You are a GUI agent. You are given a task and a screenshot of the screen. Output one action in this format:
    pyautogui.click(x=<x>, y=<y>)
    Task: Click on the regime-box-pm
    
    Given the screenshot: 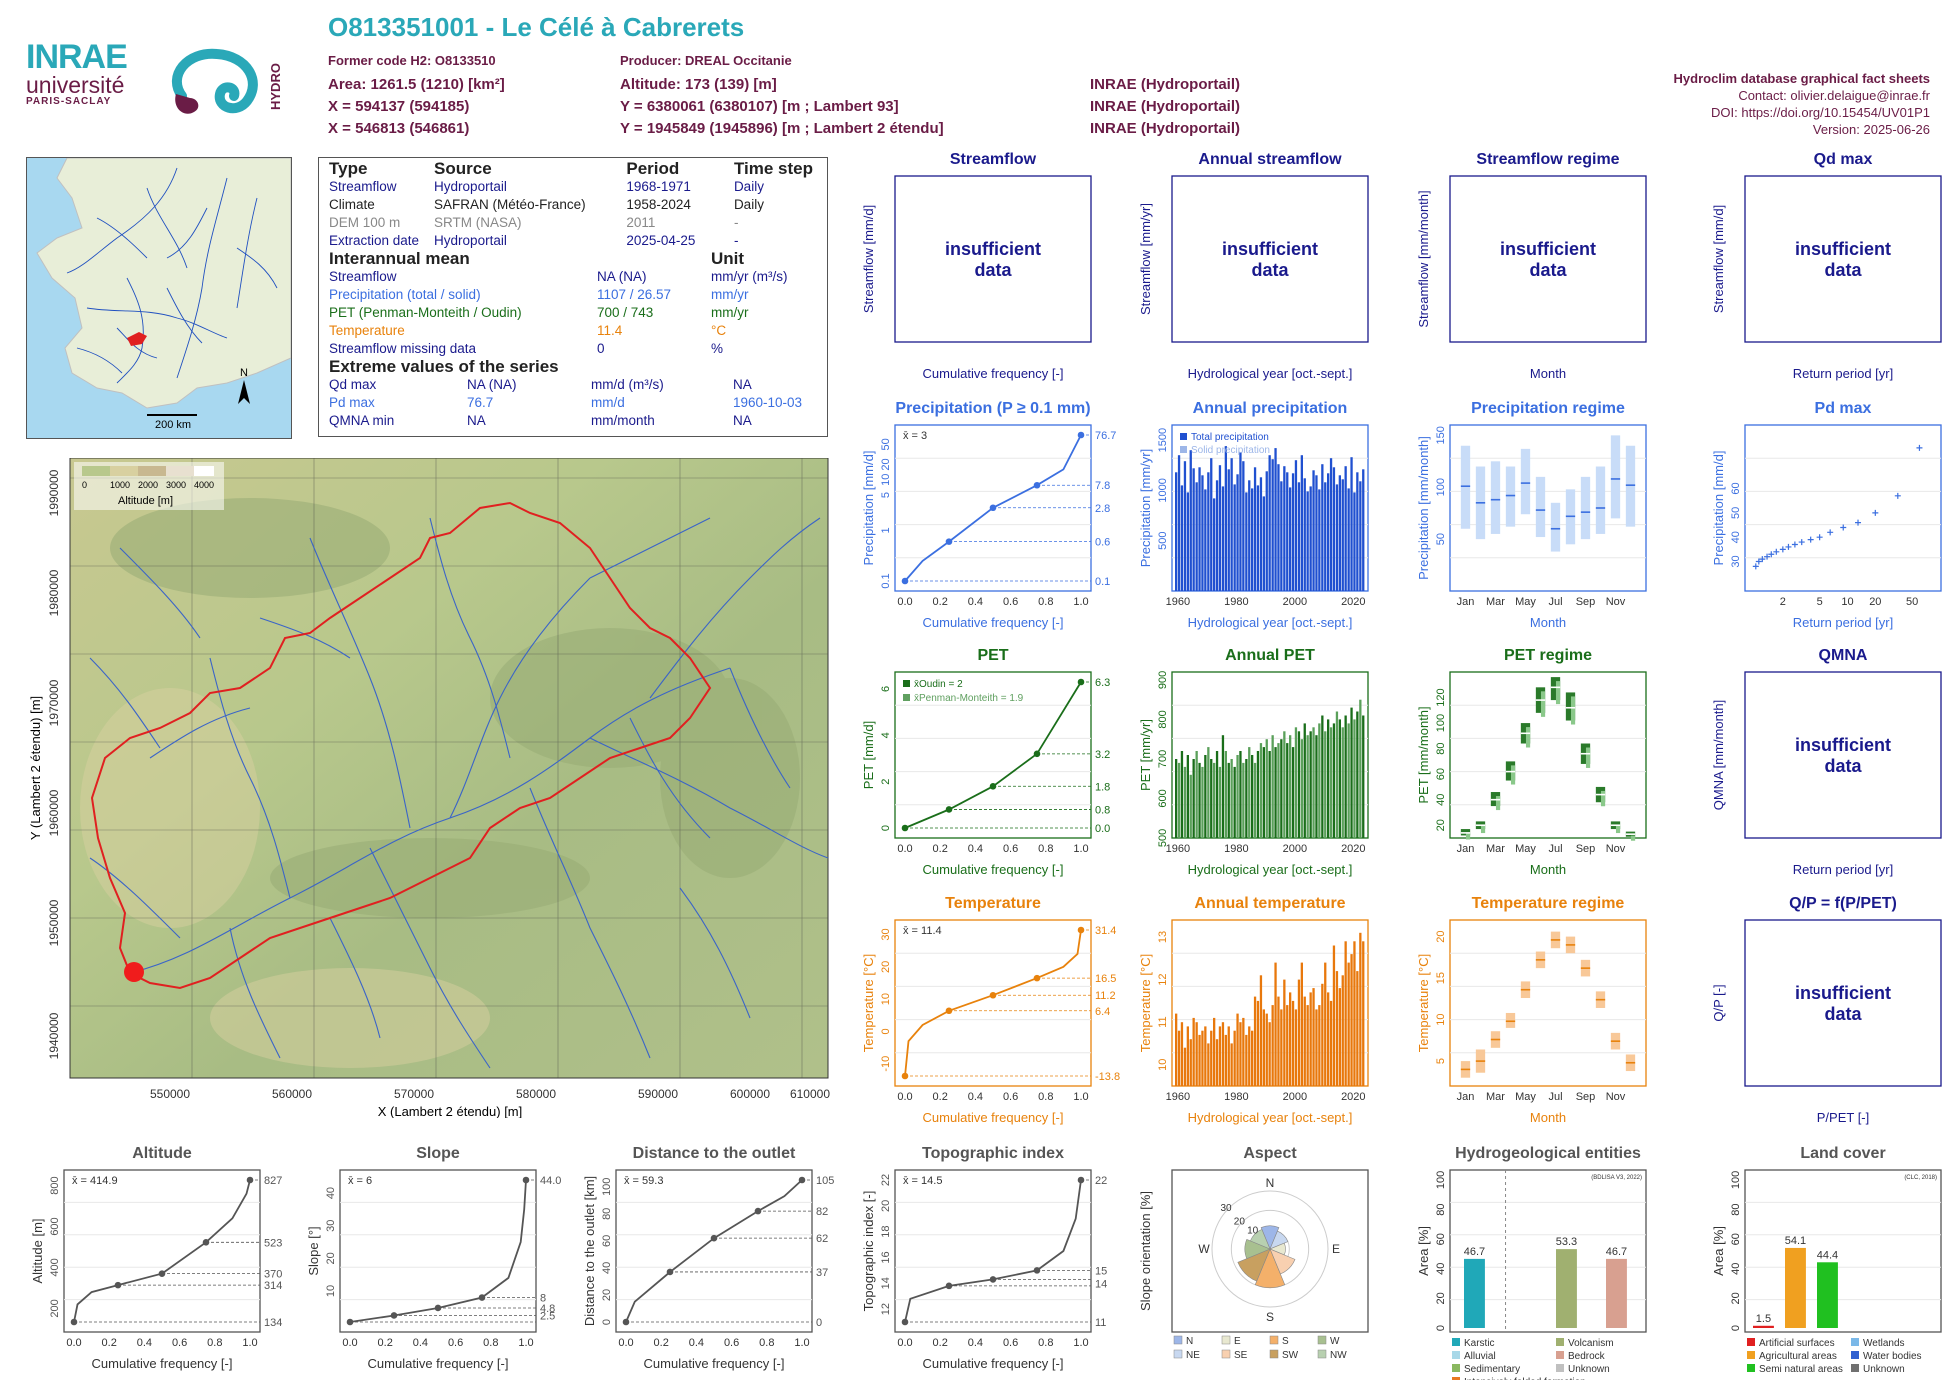 What is the action you would take?
    pyautogui.click(x=1498, y=803)
    